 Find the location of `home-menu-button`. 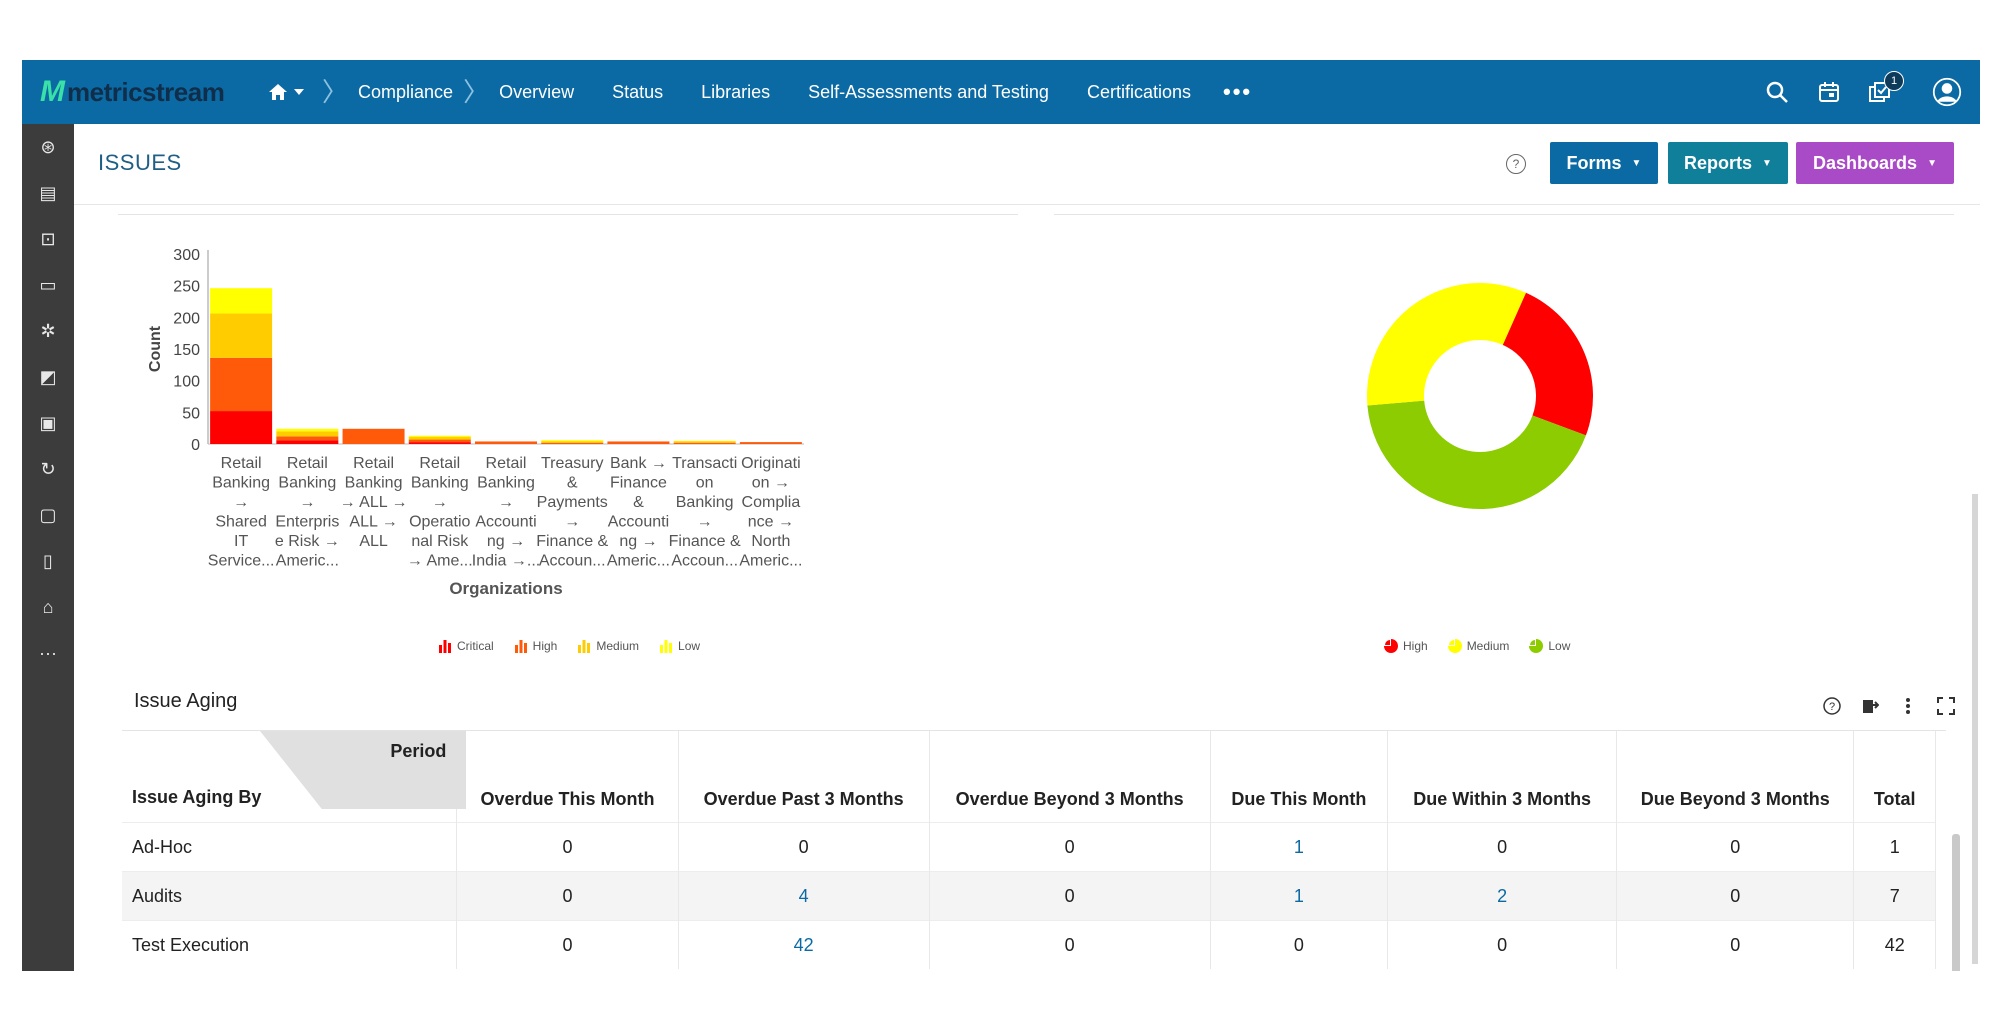

home-menu-button is located at coordinates (286, 92).